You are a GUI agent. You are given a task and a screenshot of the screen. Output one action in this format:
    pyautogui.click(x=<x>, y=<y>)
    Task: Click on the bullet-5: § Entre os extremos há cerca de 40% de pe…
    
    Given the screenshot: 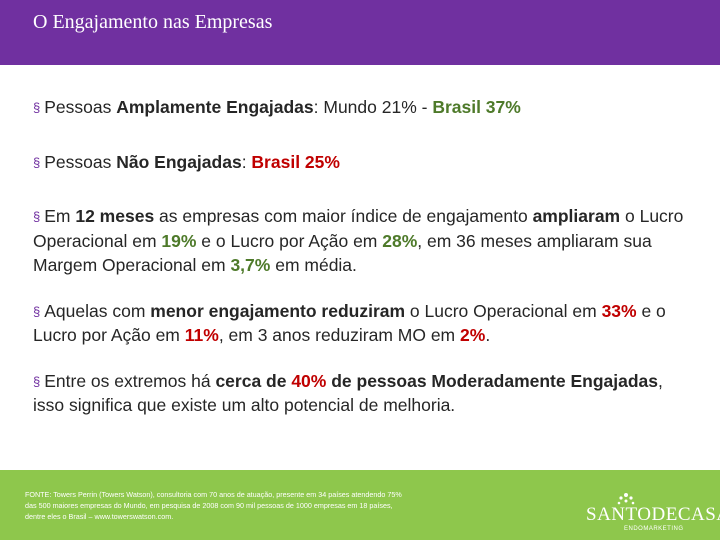 What is the action you would take?
    pyautogui.click(x=348, y=393)
    